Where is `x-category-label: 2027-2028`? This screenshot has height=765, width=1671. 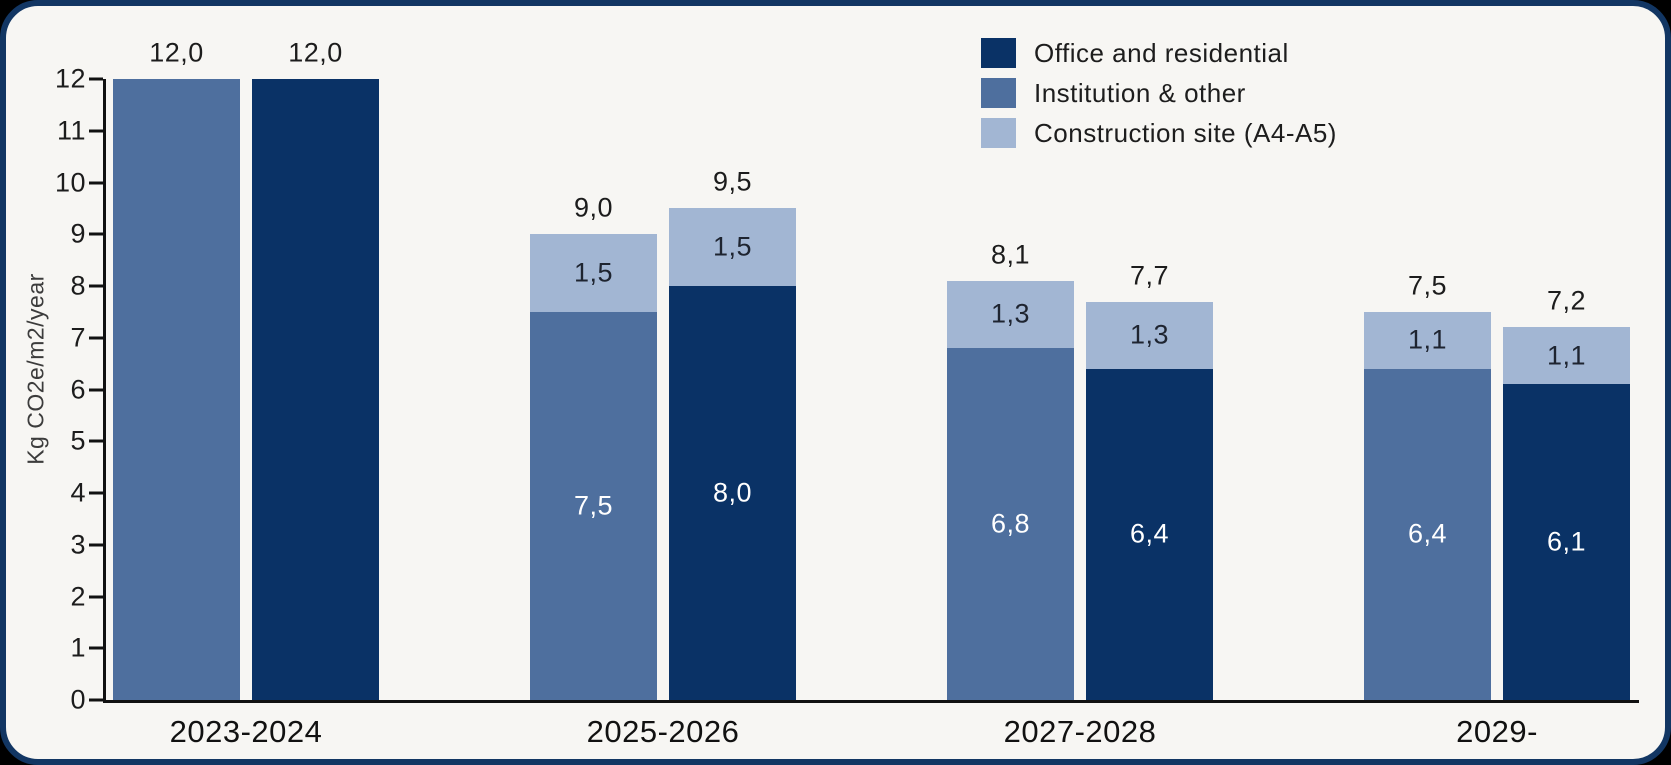
x-category-label: 2027-2028 is located at coordinates (1080, 731).